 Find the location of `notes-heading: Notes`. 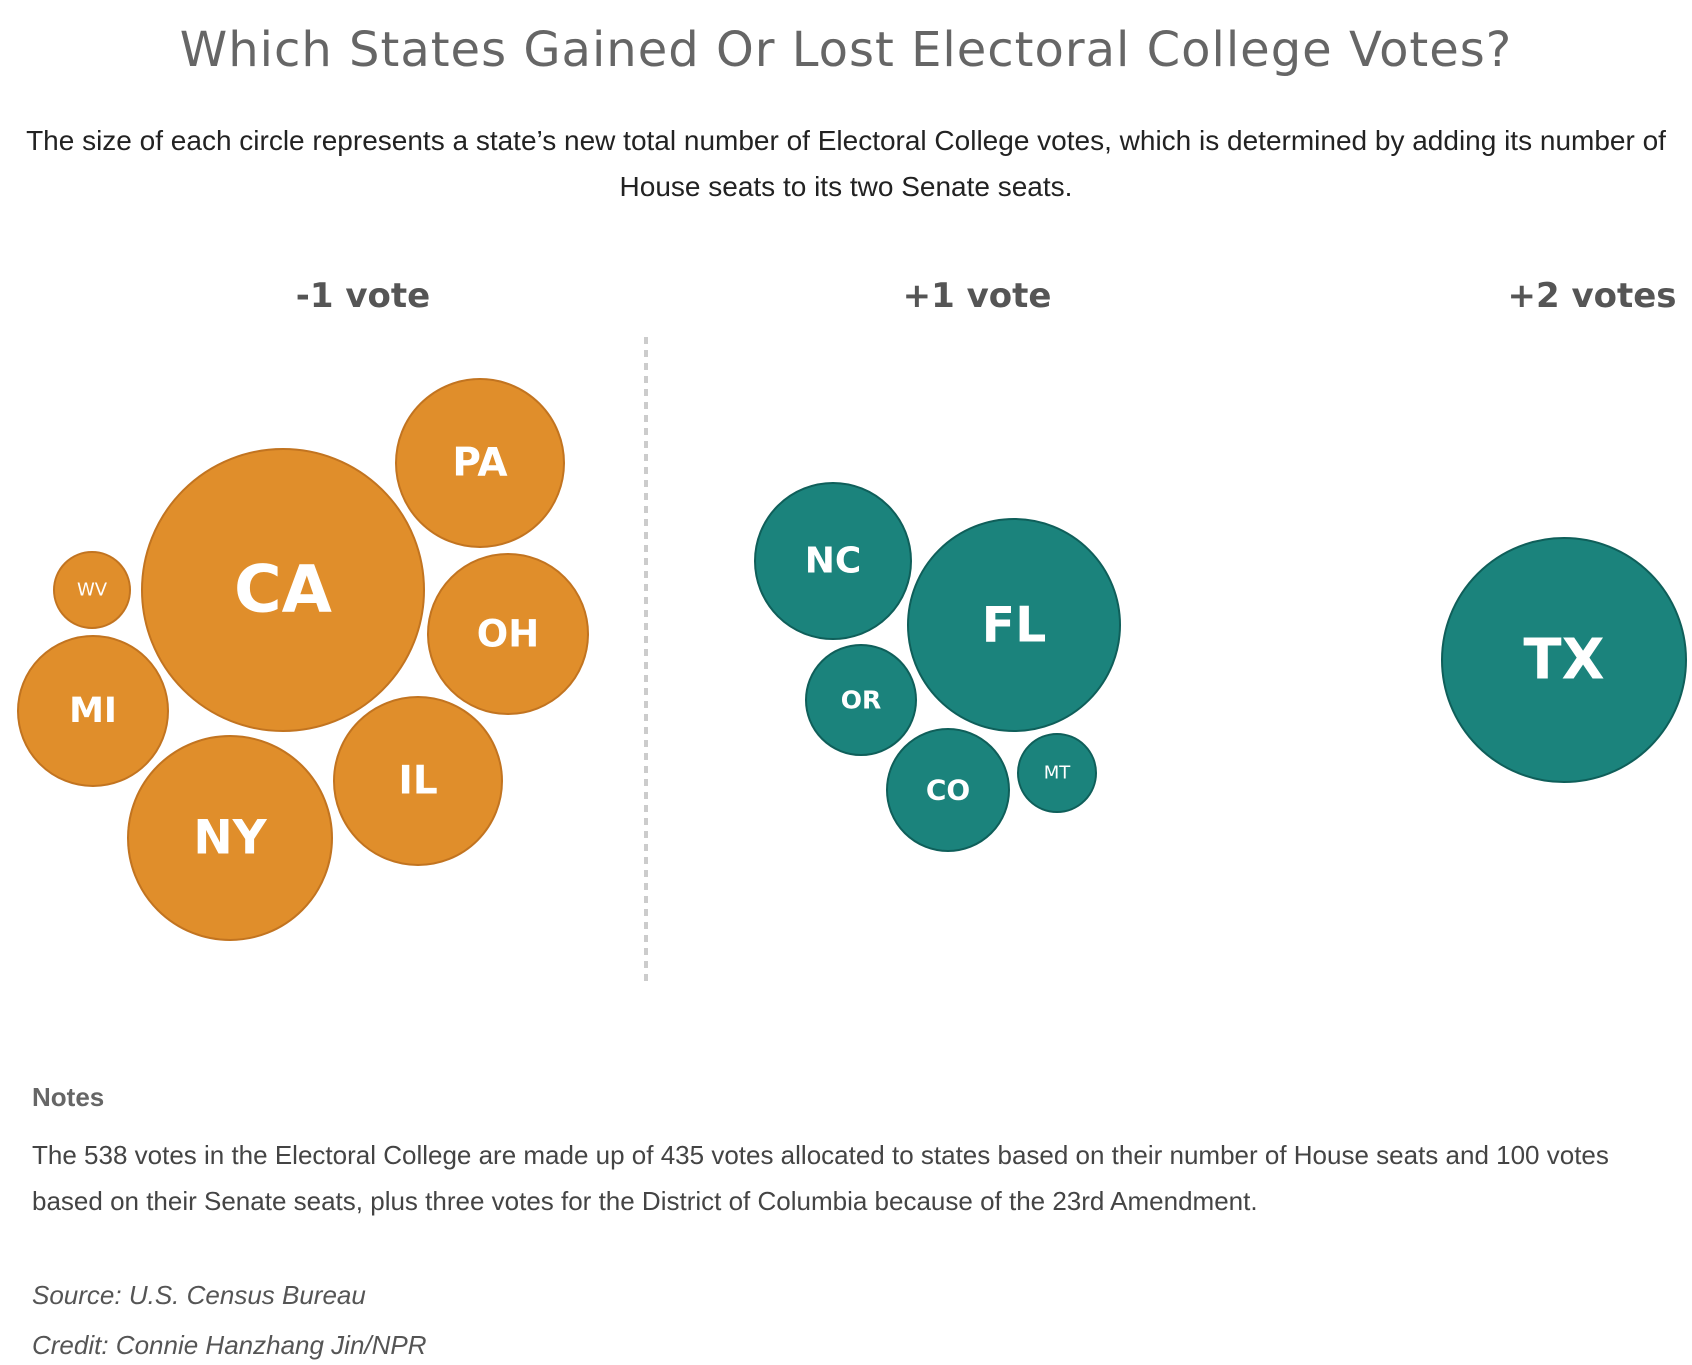

notes-heading: Notes is located at coordinates (68, 1097).